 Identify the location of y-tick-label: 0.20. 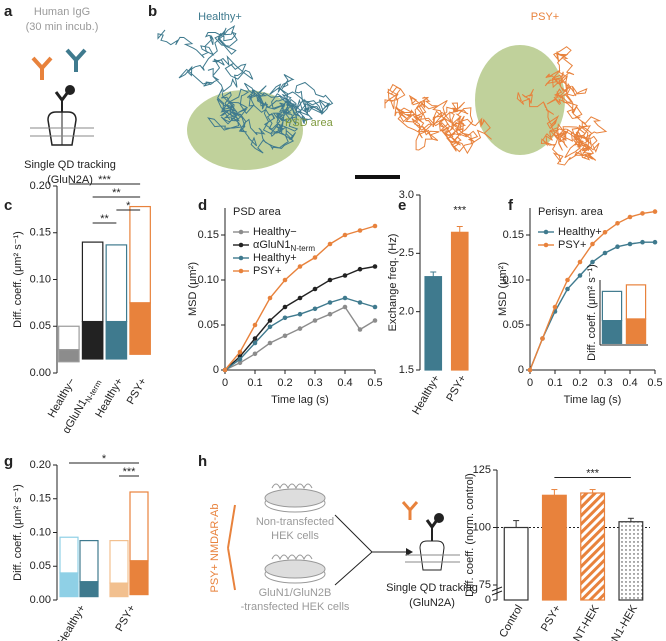
(40, 465).